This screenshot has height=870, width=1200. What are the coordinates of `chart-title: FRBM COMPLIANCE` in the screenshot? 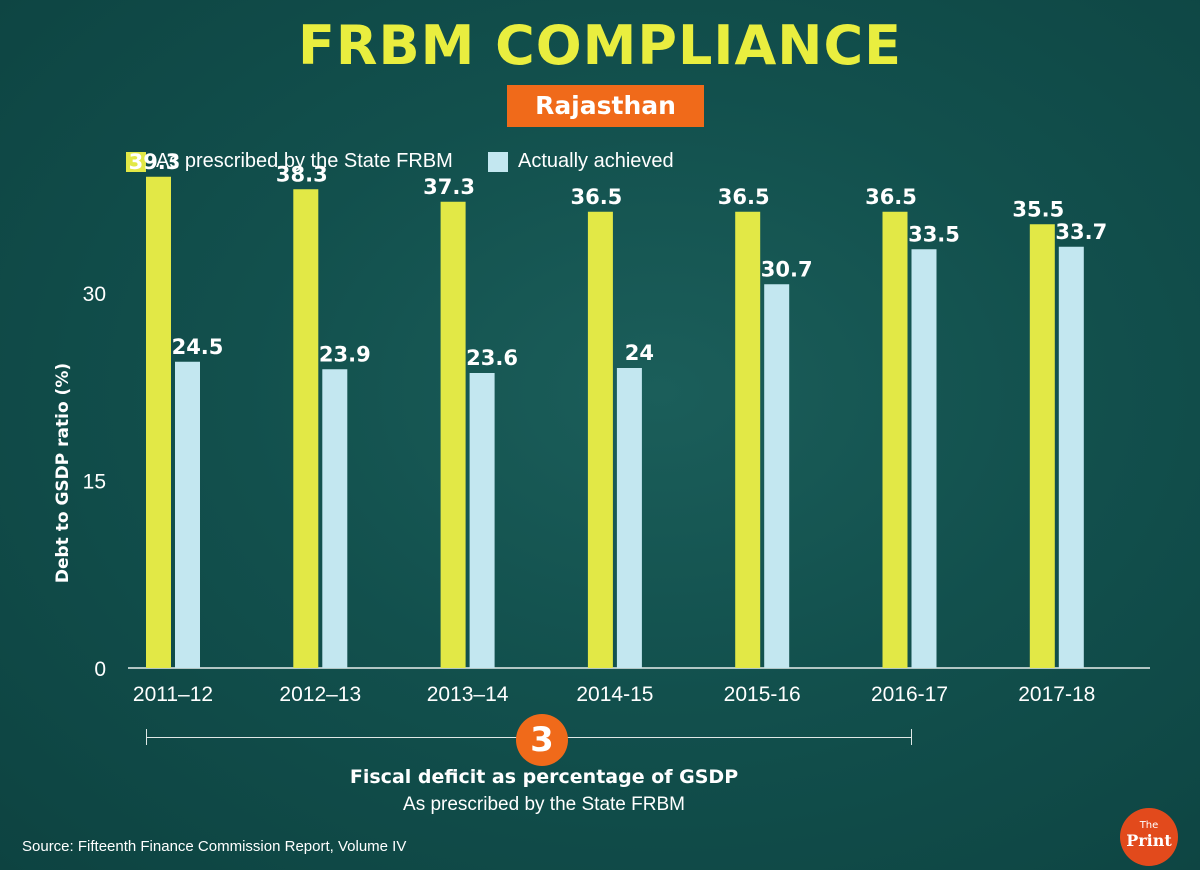 It's located at (600, 45).